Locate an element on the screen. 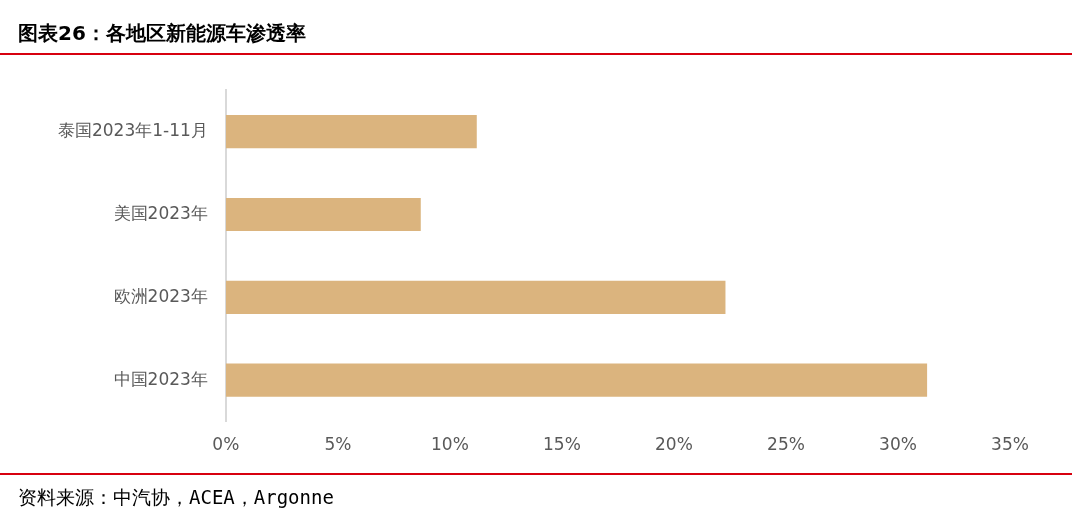 The width and height of the screenshot is (1080, 523). text: 资料来源：中汽协，ACEA，Argonne is located at coordinates (536, 492).